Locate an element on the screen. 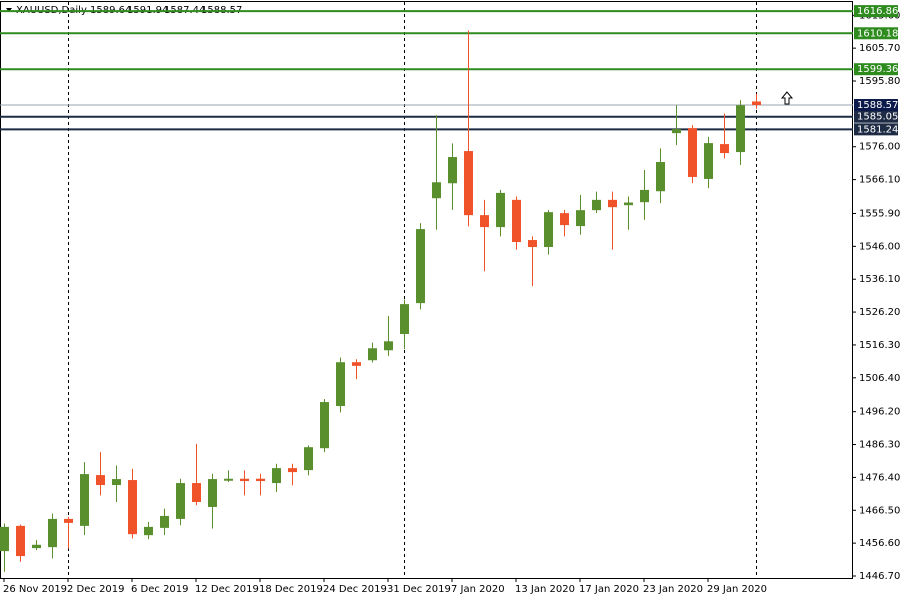  x-tick-label: 31 Dec 2019 is located at coordinates (419, 589).